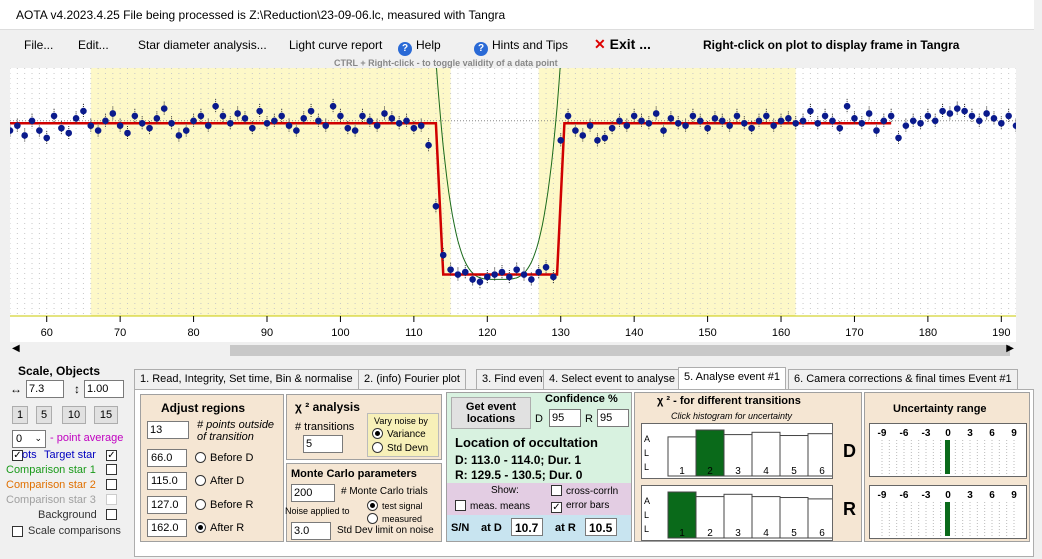  I want to click on x-scale-spinner: 7.3, so click(45, 389).